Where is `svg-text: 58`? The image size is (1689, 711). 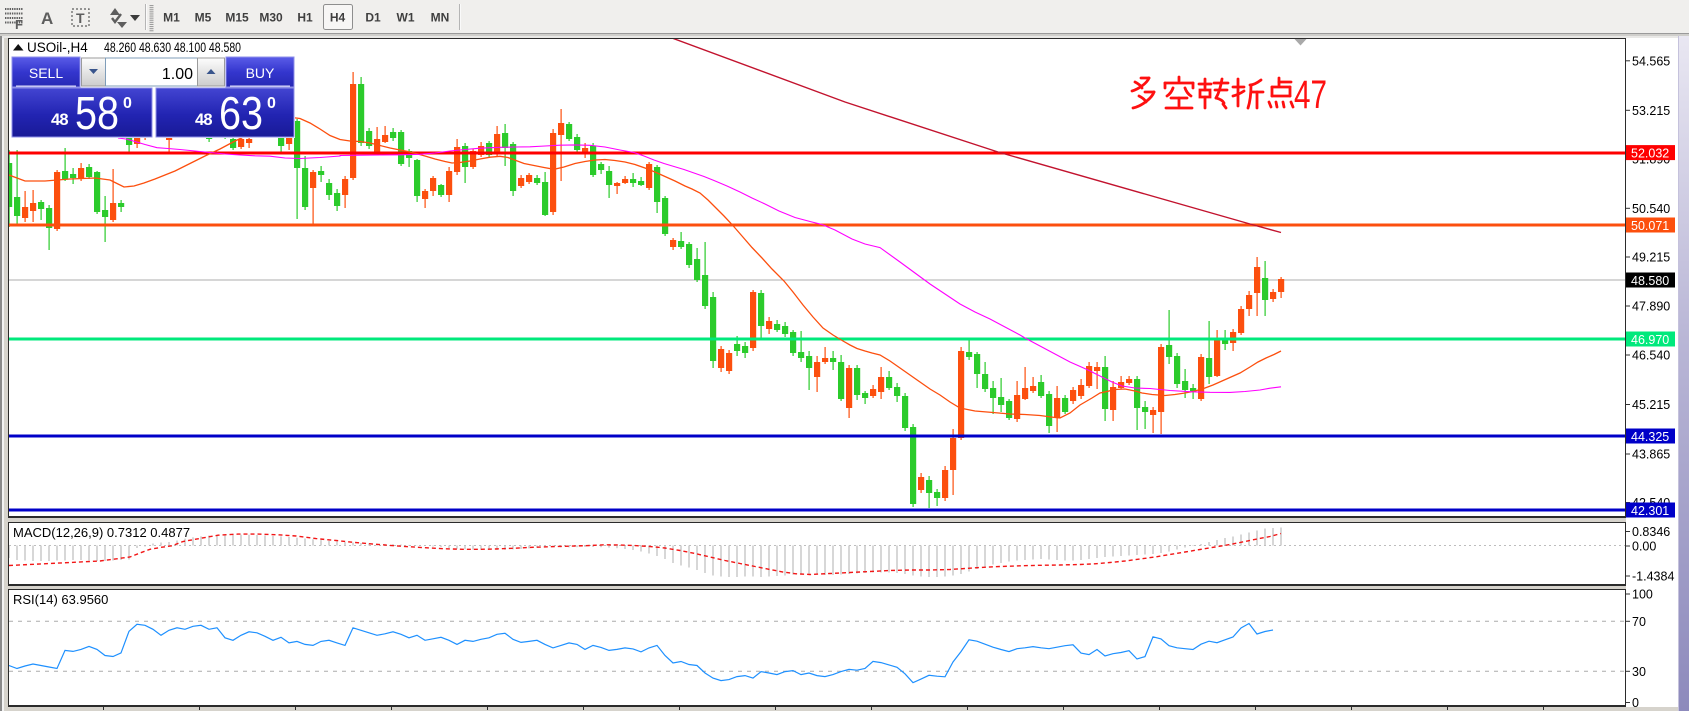 svg-text: 58 is located at coordinates (97, 113).